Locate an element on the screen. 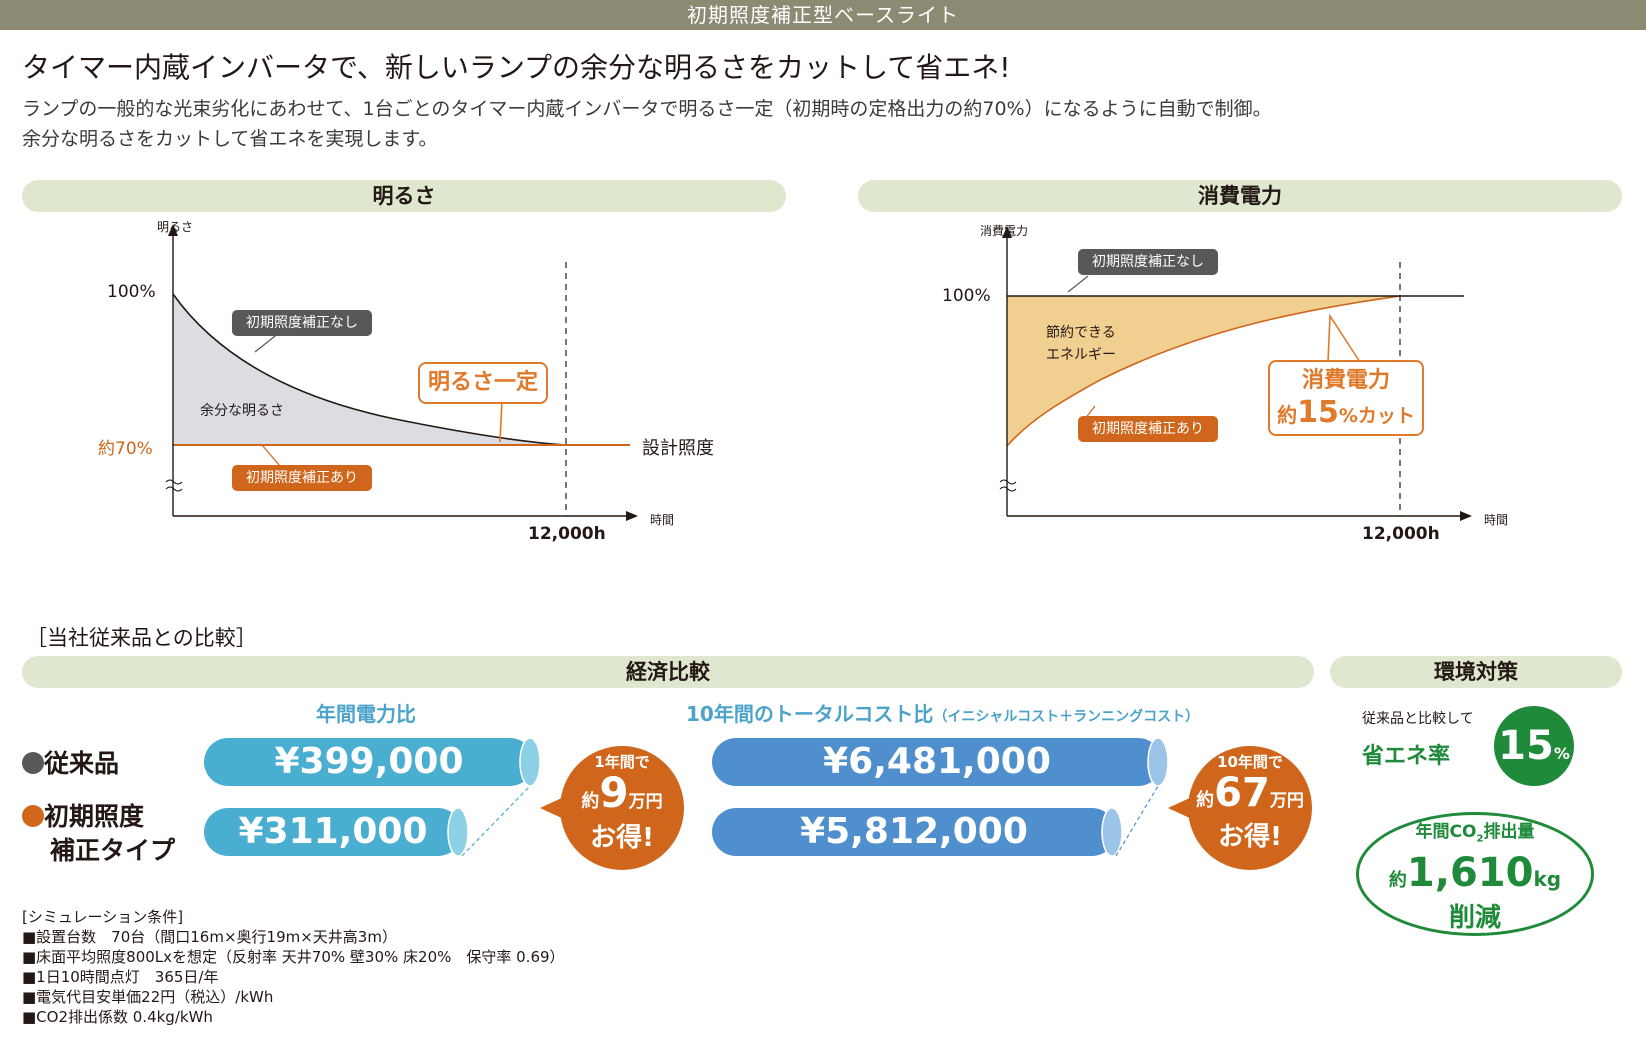 The image size is (1646, 1050). corrected-power-curve is located at coordinates (1203, 371).